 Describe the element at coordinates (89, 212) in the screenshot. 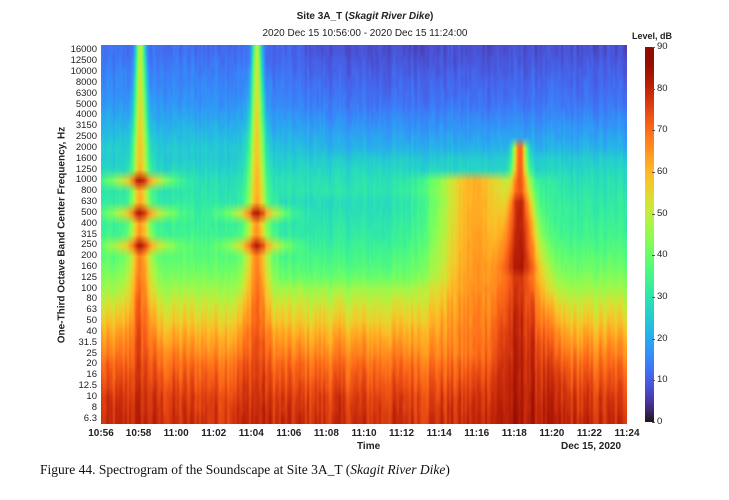

I see `y-tick-label: 500` at that location.